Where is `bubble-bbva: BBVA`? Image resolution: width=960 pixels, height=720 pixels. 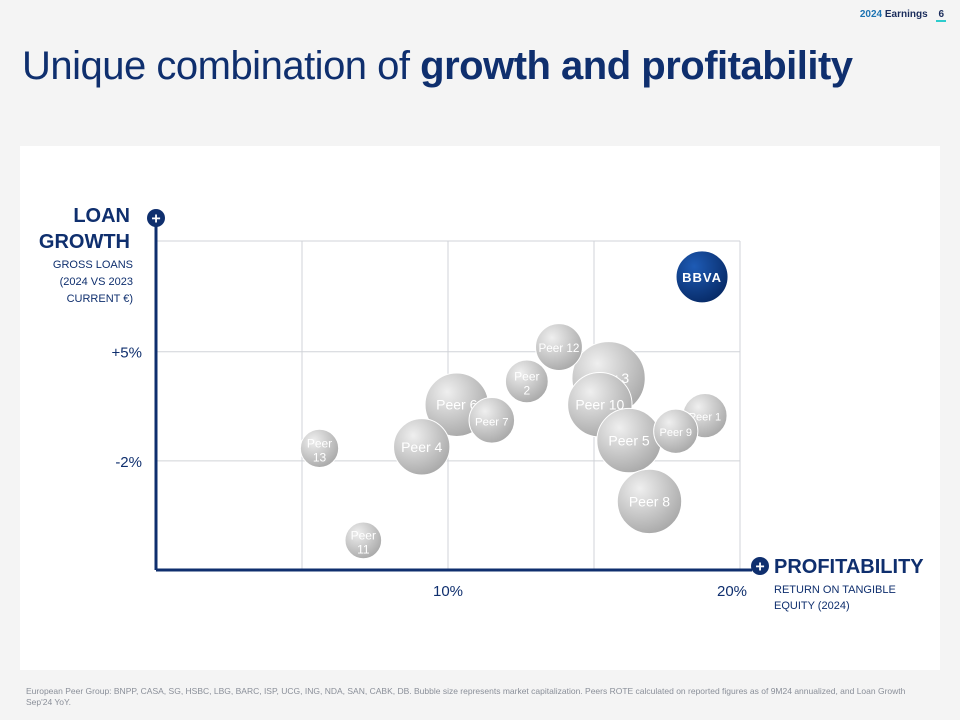 bubble-bbva: BBVA is located at coordinates (702, 277).